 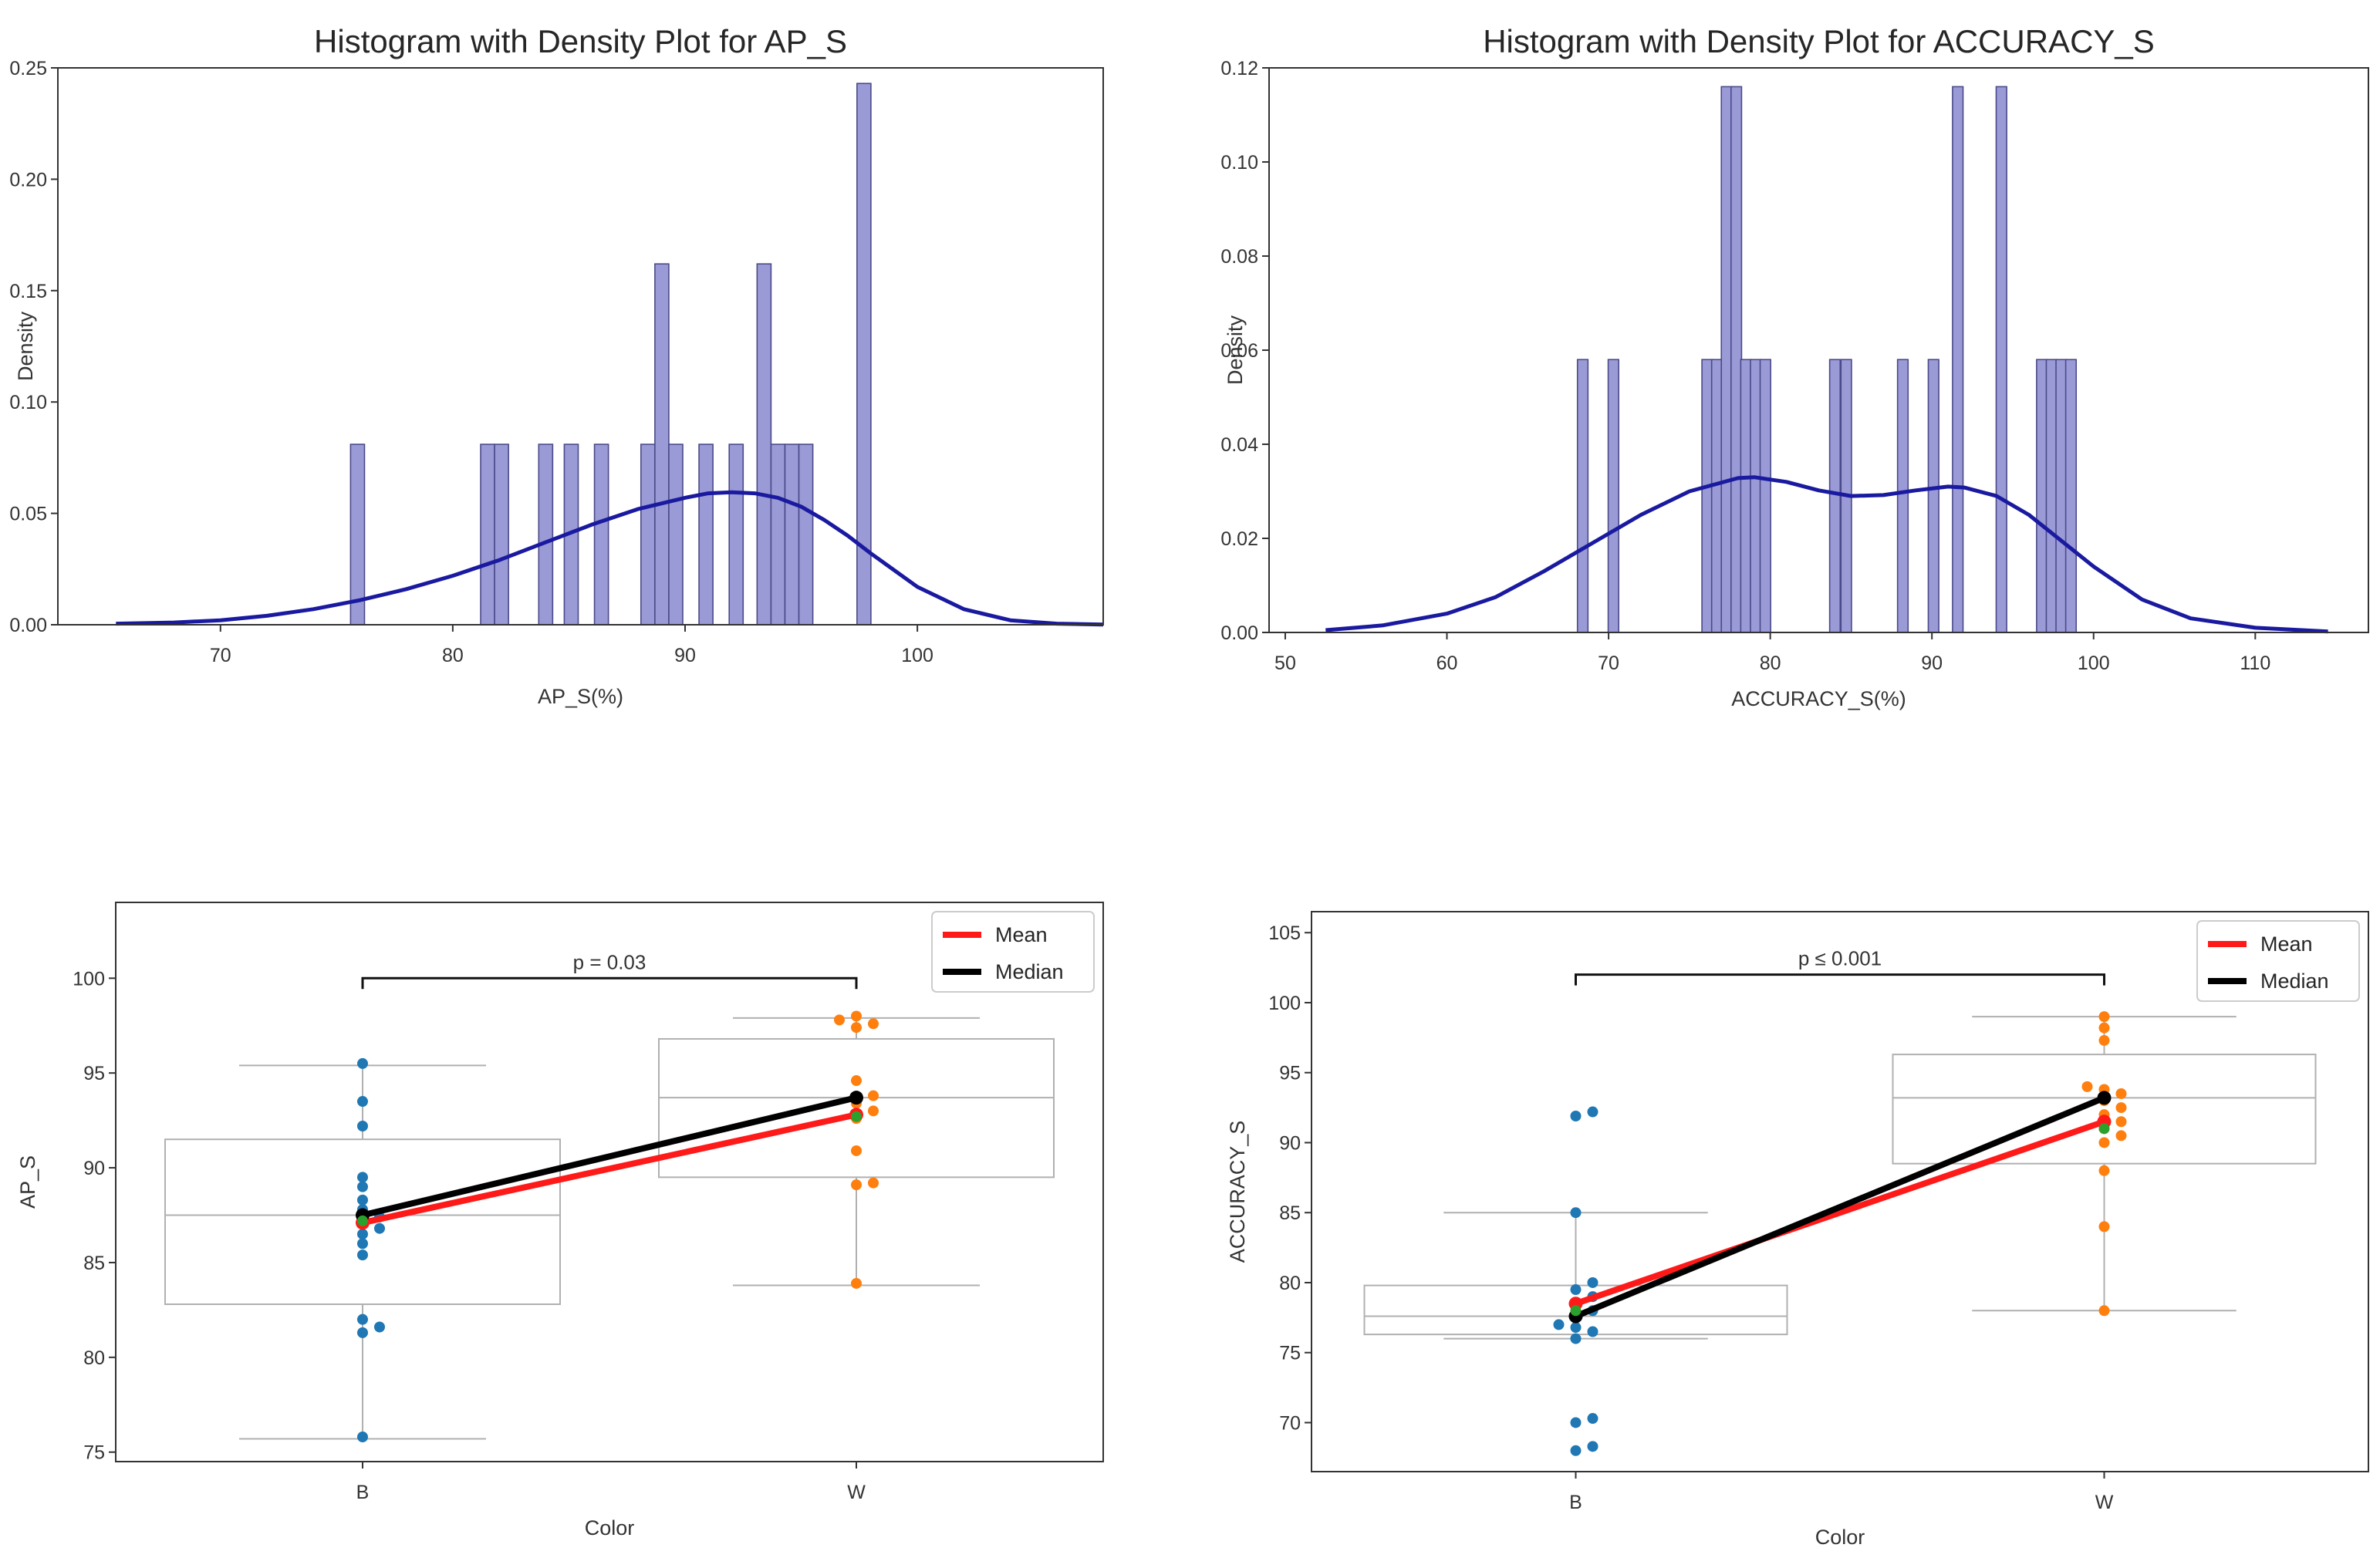 I want to click on legend-label-mean: Mean, so click(x=1021, y=934).